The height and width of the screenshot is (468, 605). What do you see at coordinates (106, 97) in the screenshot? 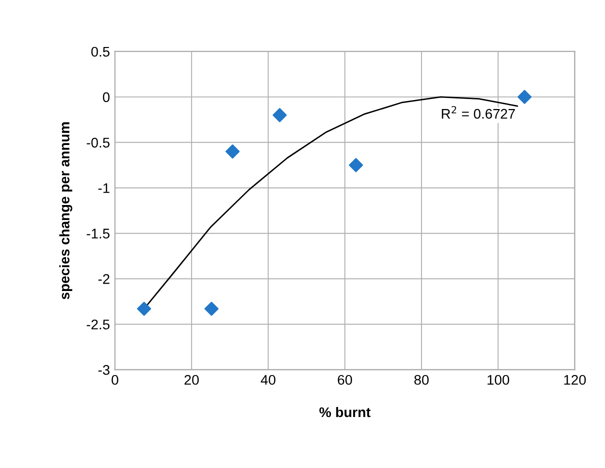
I see `y-tick-label: 0` at bounding box center [106, 97].